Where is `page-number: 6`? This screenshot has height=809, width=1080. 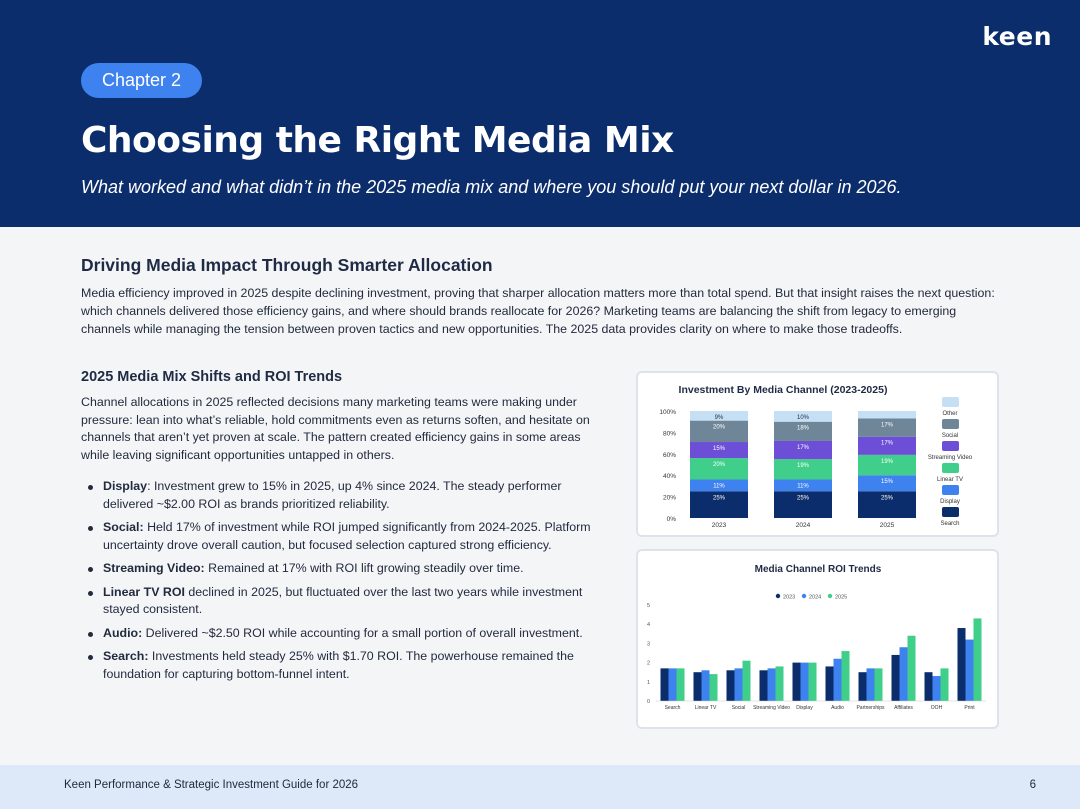 page-number: 6 is located at coordinates (1032, 785).